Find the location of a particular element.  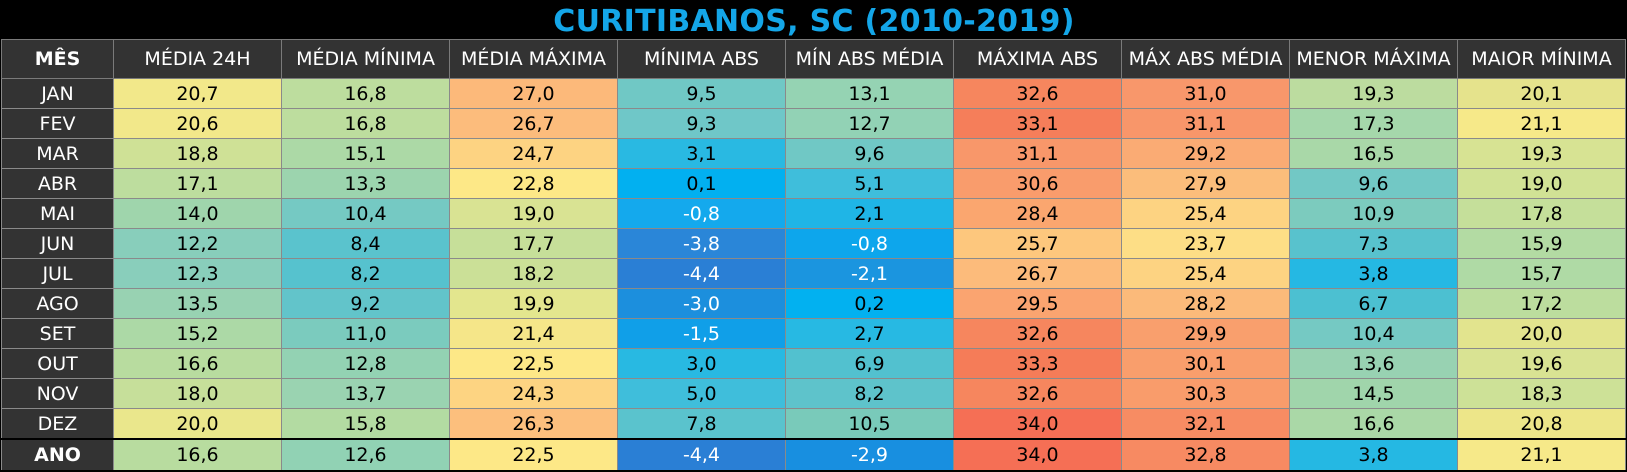

column-header: MÁXIMA ABS is located at coordinates (1037, 59).